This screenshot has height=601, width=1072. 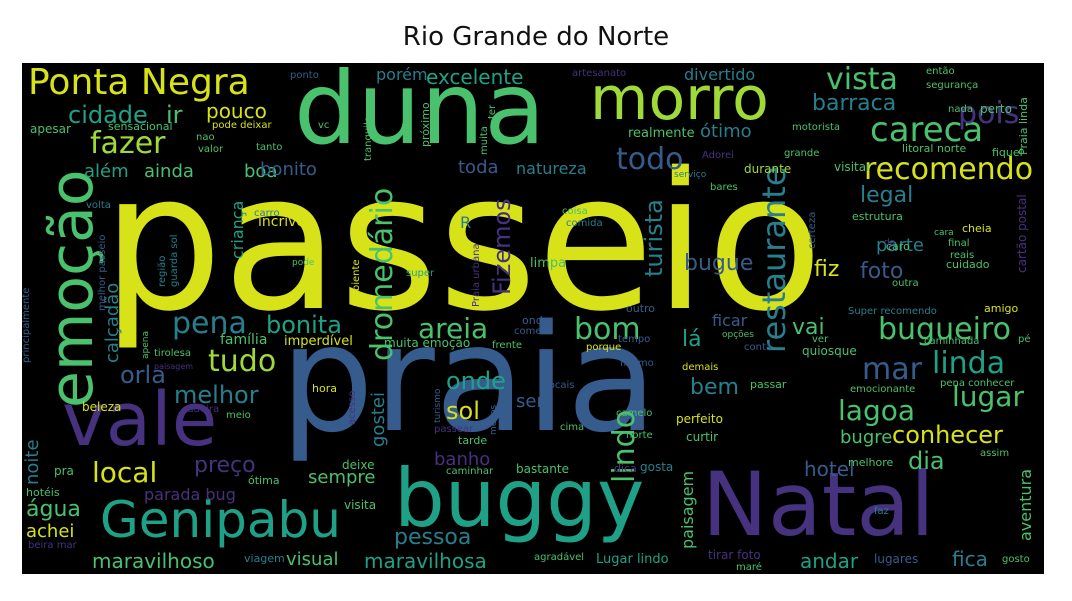 What do you see at coordinates (892, 369) in the screenshot?
I see `word-mar: mar` at bounding box center [892, 369].